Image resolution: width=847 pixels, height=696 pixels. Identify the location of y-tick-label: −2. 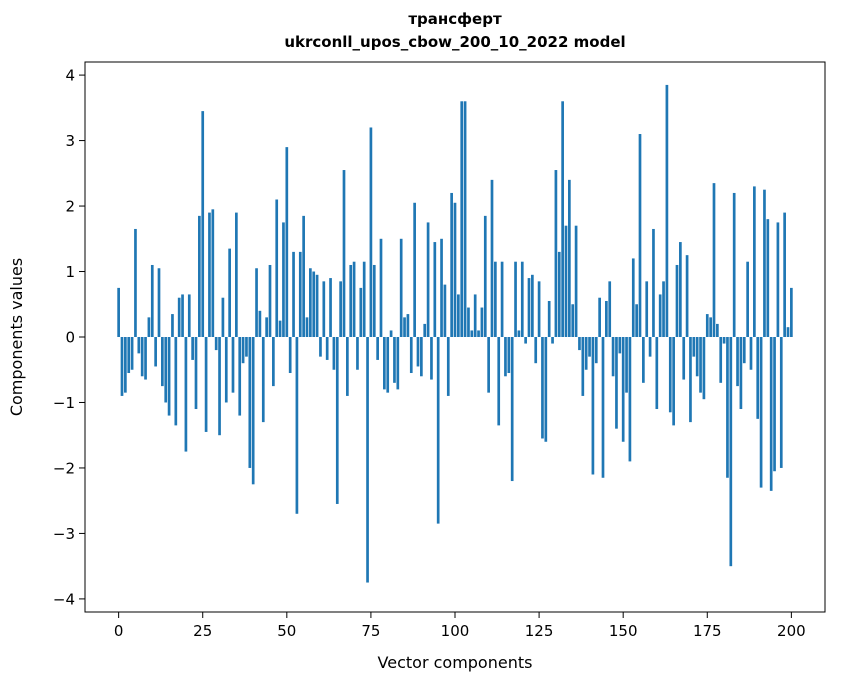
(64, 468).